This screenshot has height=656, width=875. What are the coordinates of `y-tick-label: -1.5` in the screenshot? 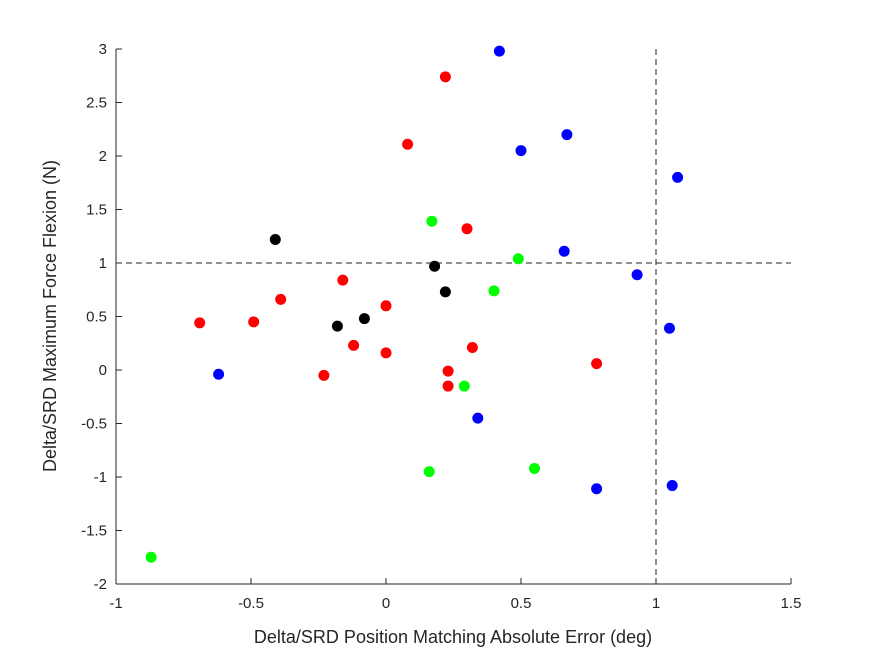 It's located at (94, 531).